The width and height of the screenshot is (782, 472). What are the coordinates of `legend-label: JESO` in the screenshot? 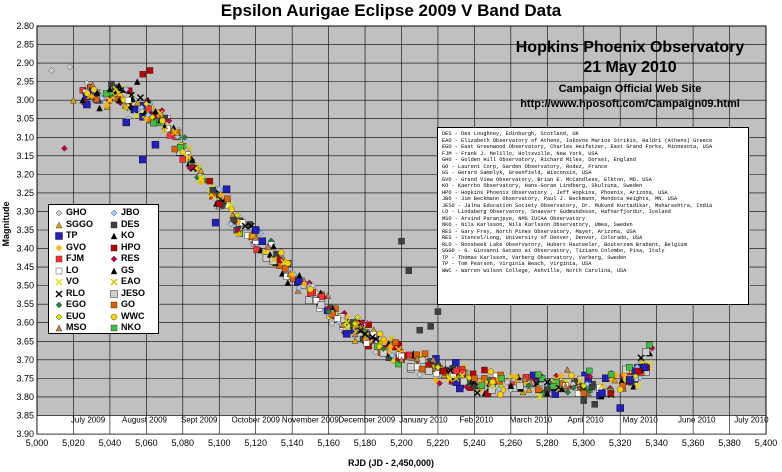 It's located at (133, 292).